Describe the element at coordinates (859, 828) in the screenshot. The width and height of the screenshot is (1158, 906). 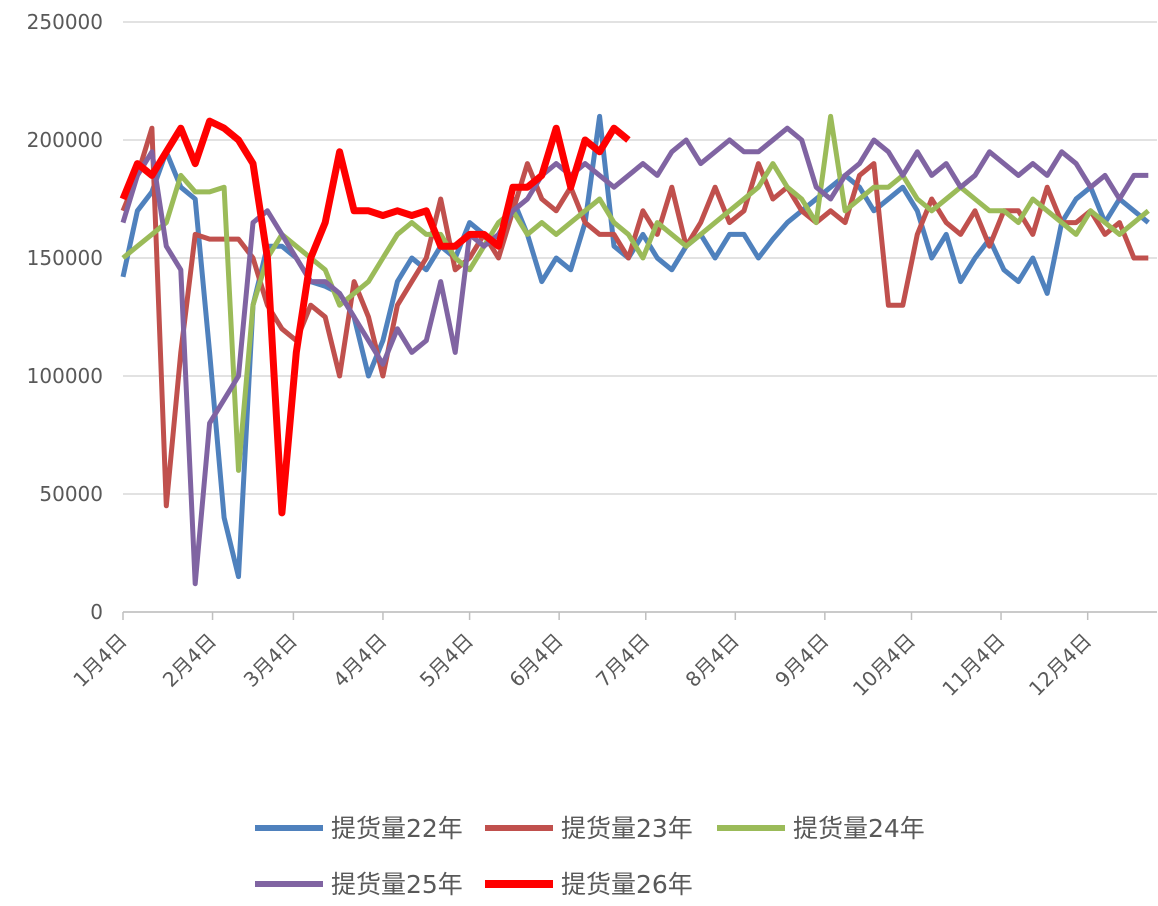
I see `legend-label: 提货量24年` at that location.